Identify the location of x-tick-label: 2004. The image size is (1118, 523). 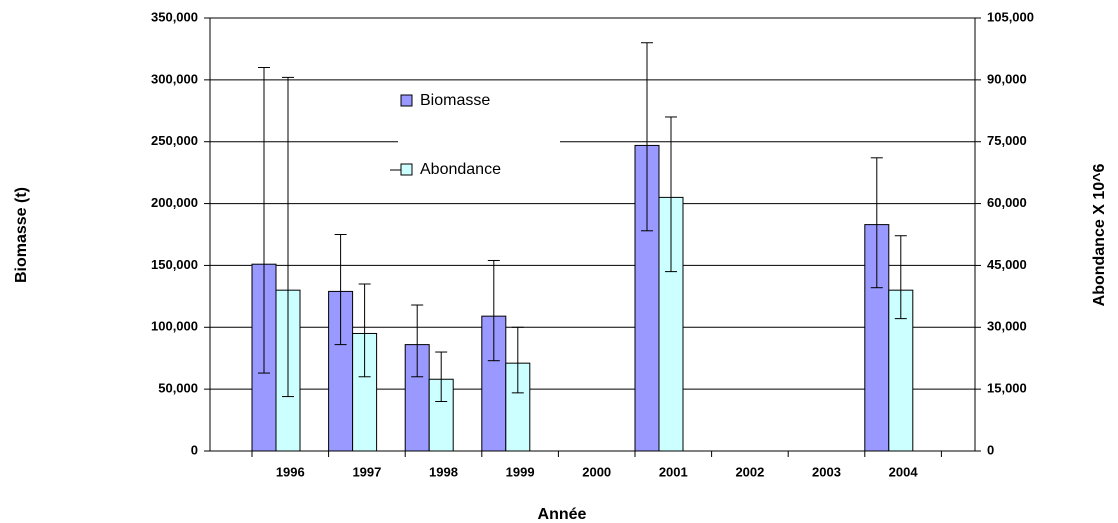
(904, 471).